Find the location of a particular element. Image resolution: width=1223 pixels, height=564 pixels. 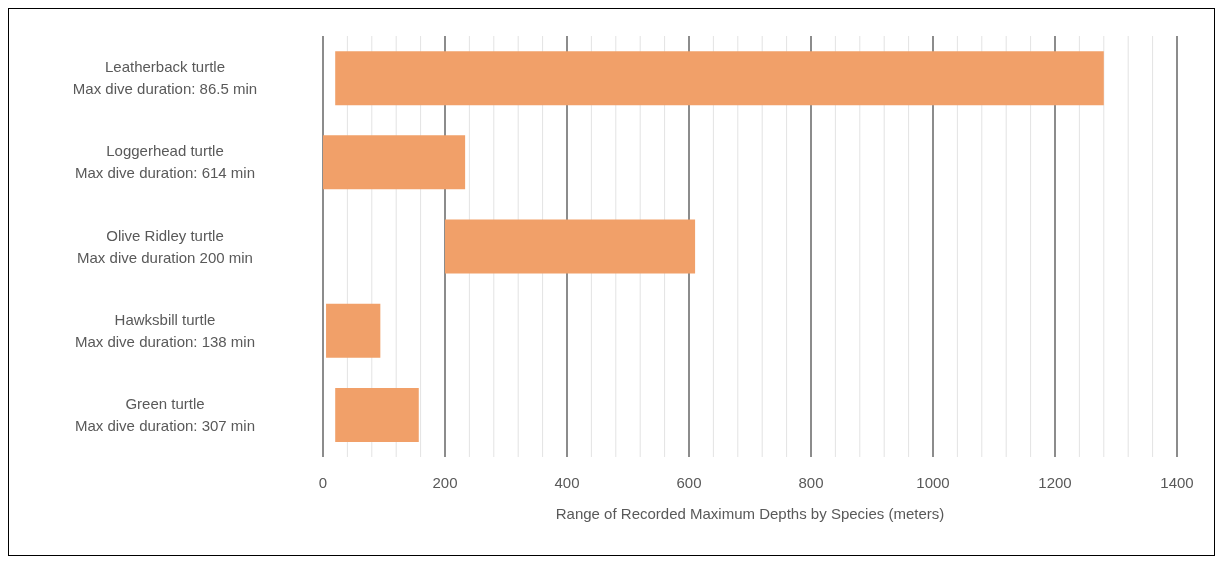

x-tick-label: 800 is located at coordinates (811, 482).